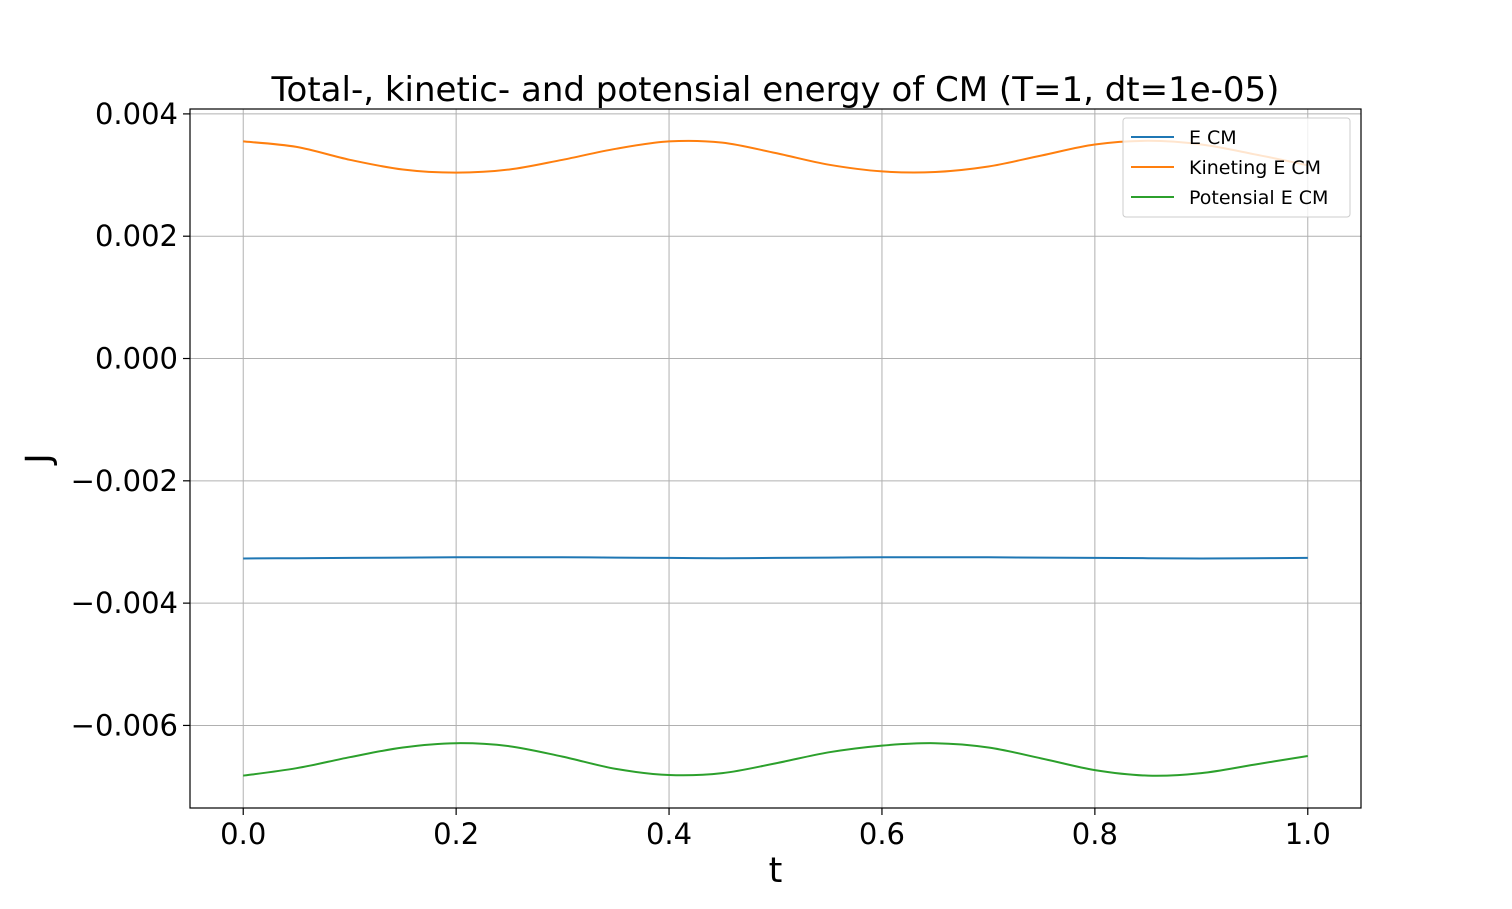  Describe the element at coordinates (39, 459) in the screenshot. I see `y-axis-label: J` at that location.